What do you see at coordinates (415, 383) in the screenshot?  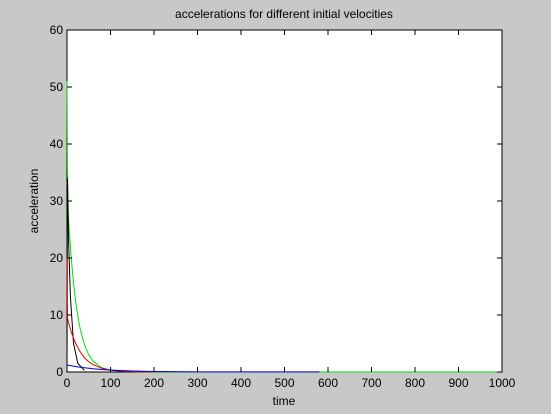 I see `x-tick-label: 800` at bounding box center [415, 383].